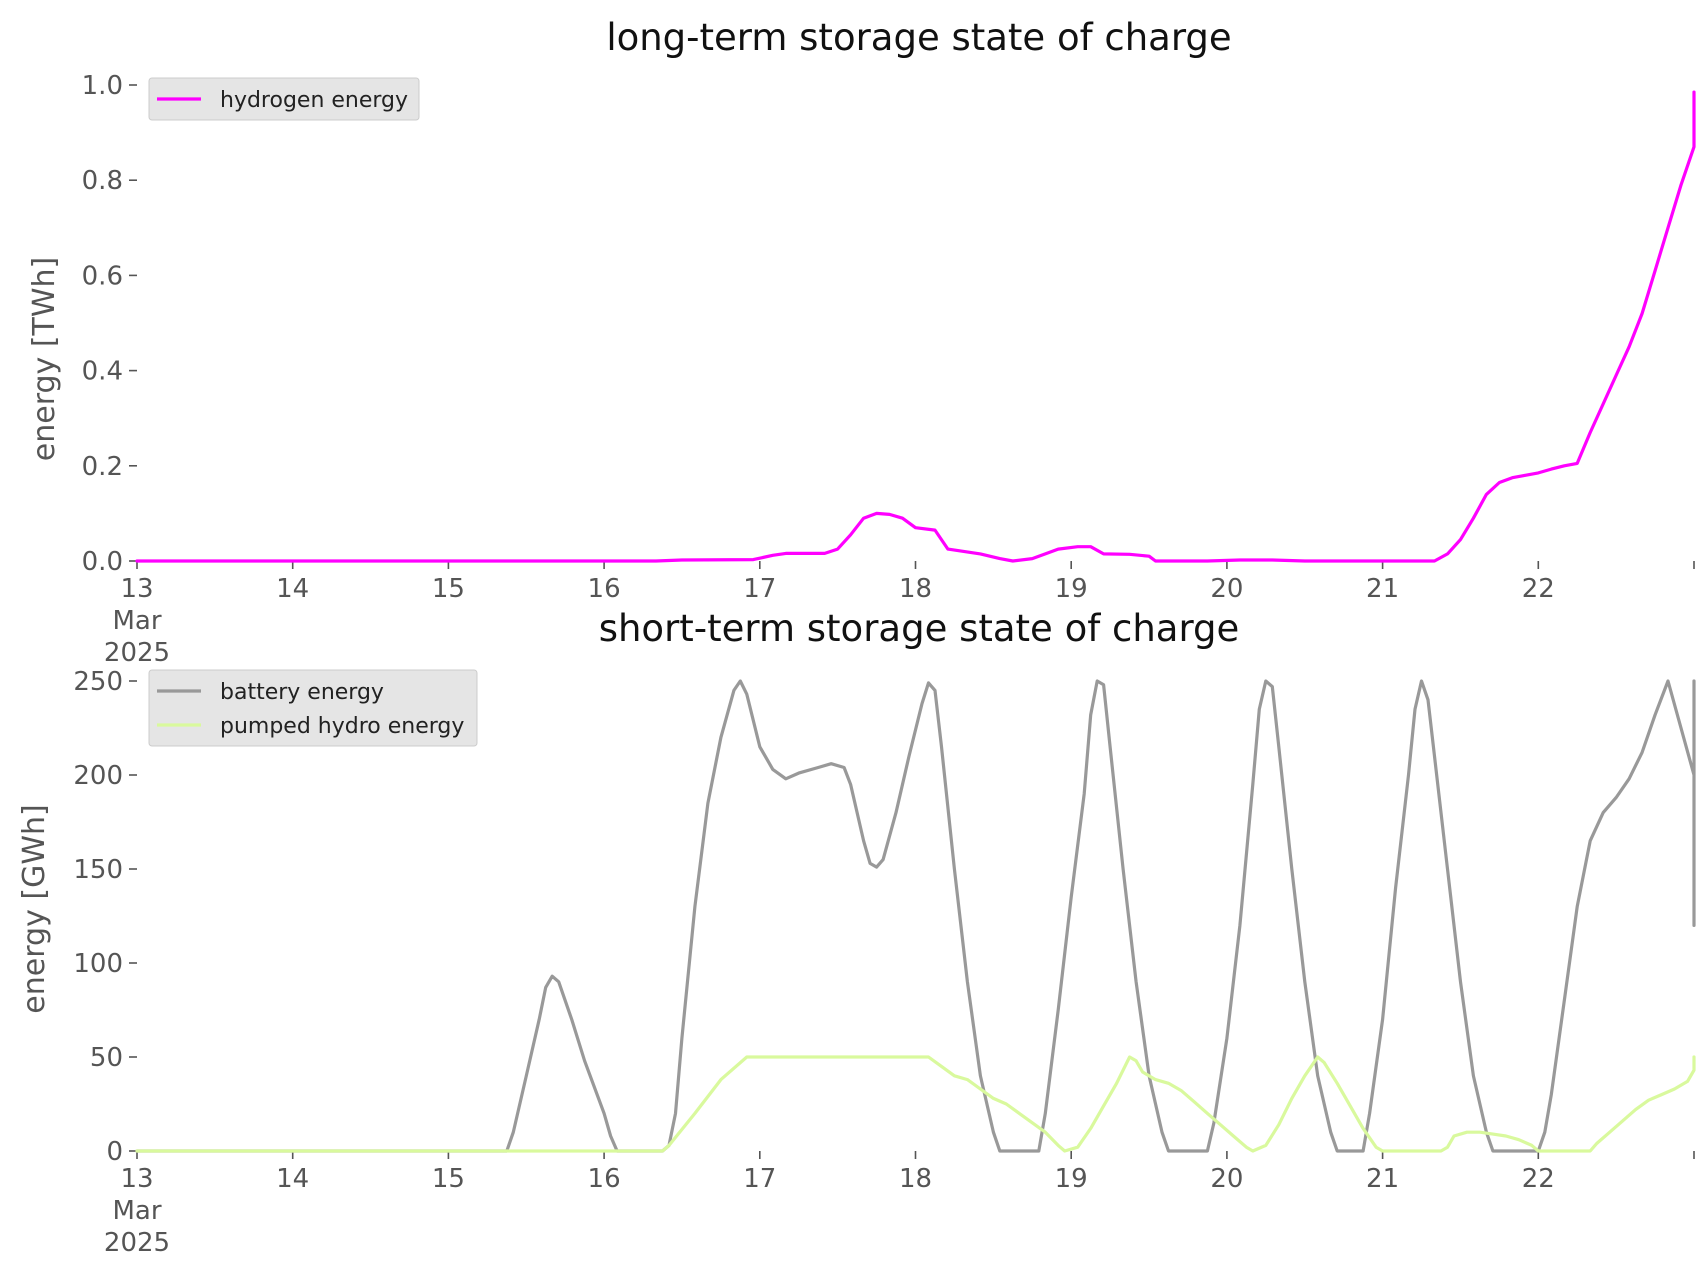  I want to click on y-tick-label: 0.0, so click(102, 562).